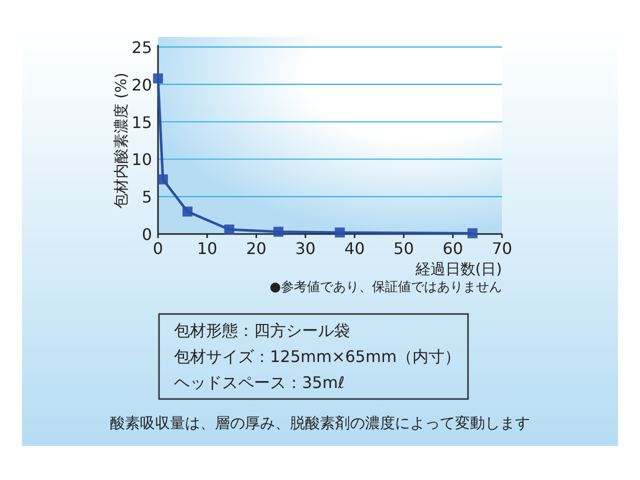 This screenshot has width=640, height=480. What do you see at coordinates (262, 330) in the screenshot?
I see `text: 包材形態：四方シール袋` at bounding box center [262, 330].